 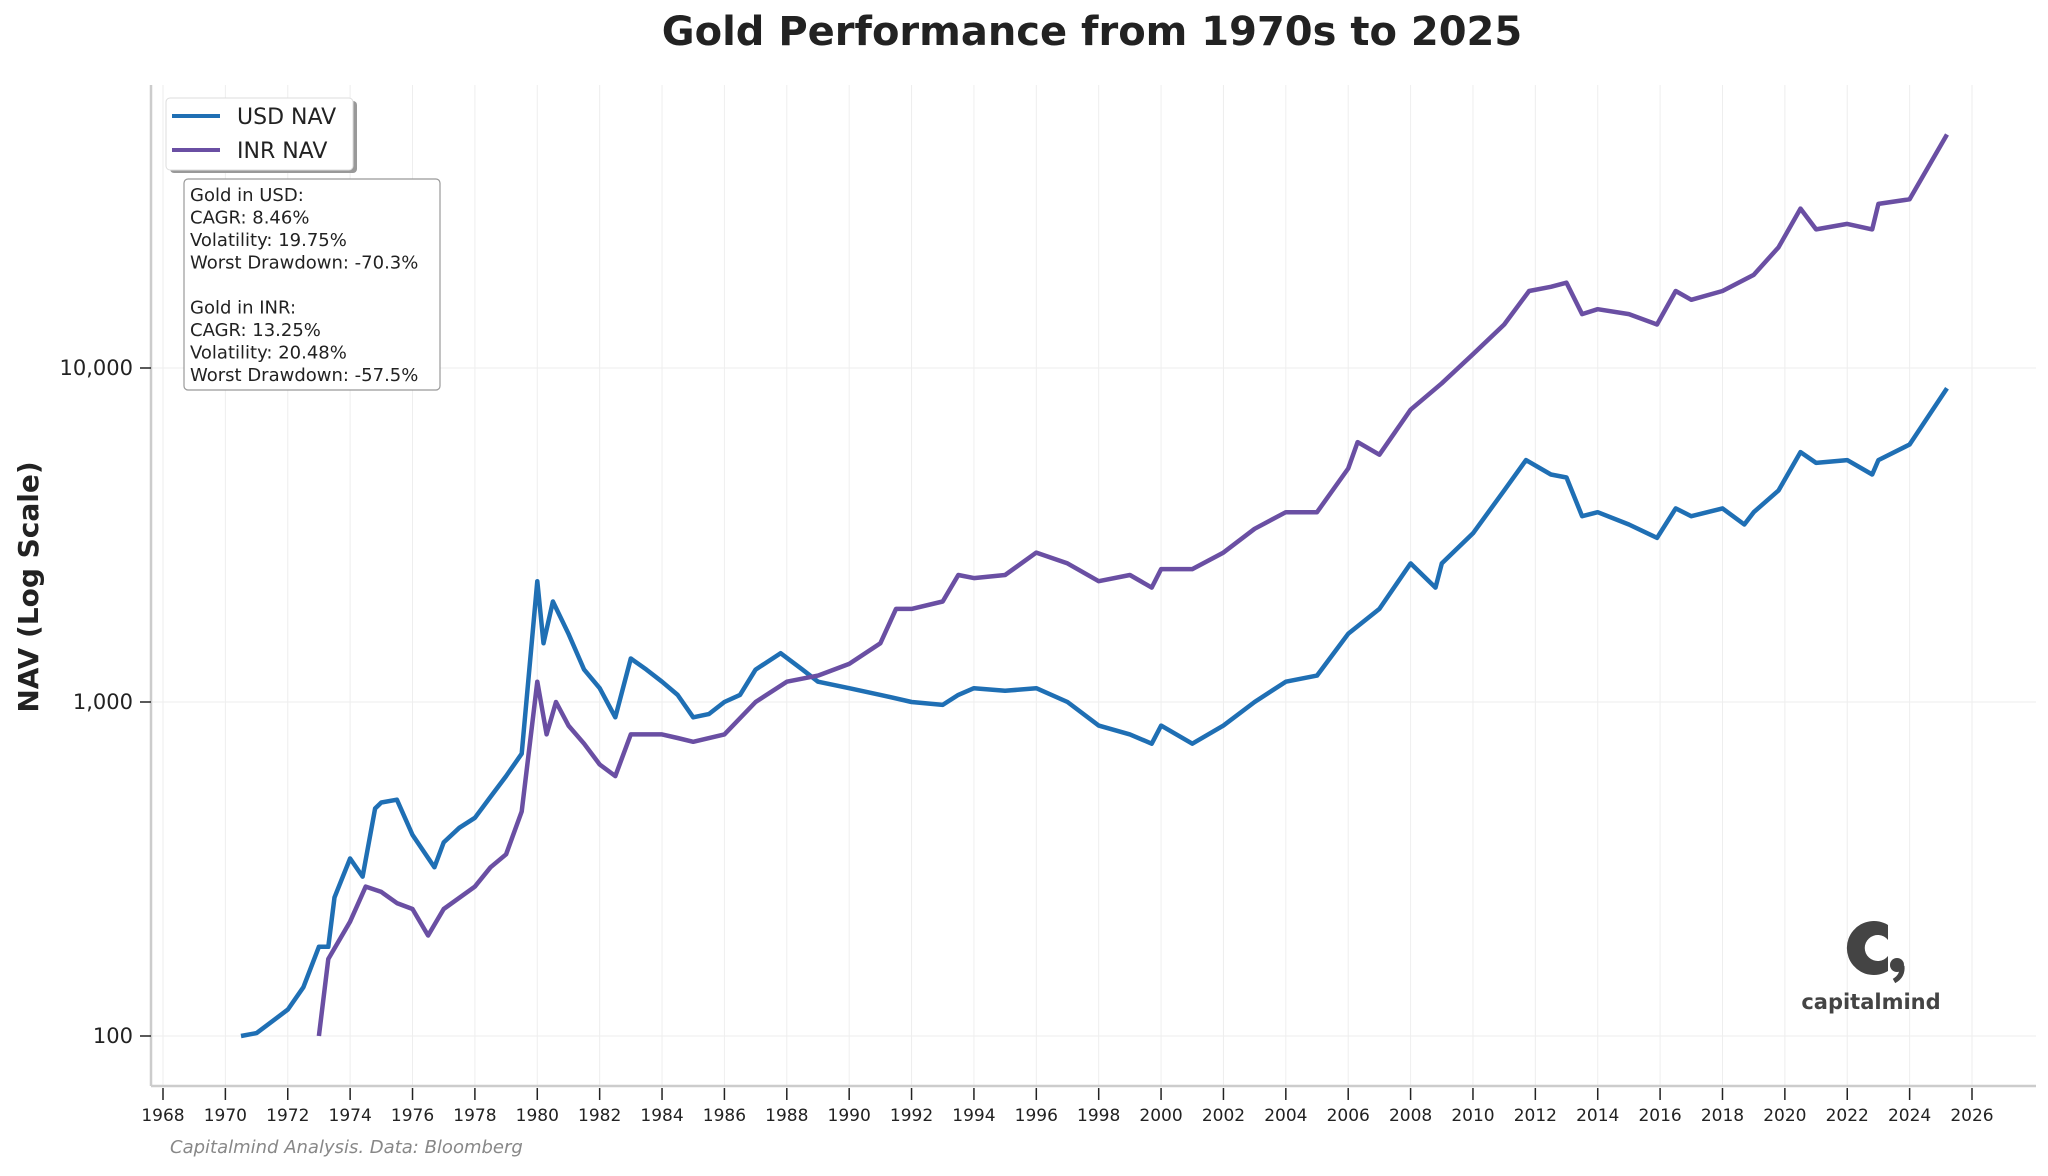 What do you see at coordinates (599, 1116) in the screenshot?
I see `x-tick-label: 1982` at bounding box center [599, 1116].